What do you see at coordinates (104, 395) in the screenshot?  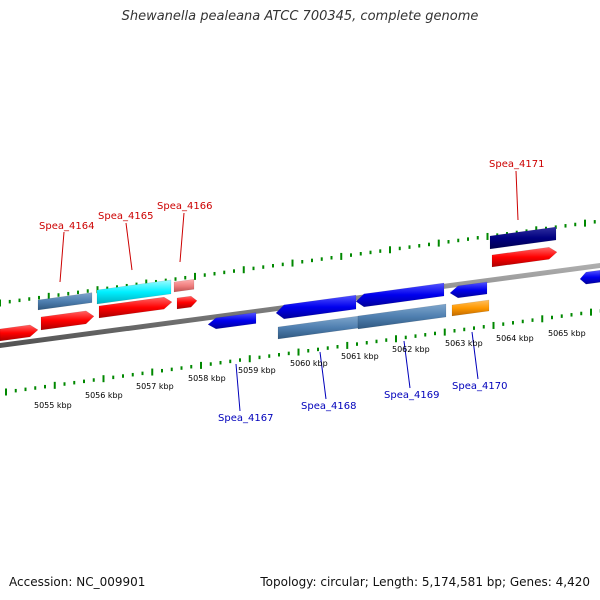 I see `scale-label: 5056 kbp` at bounding box center [104, 395].